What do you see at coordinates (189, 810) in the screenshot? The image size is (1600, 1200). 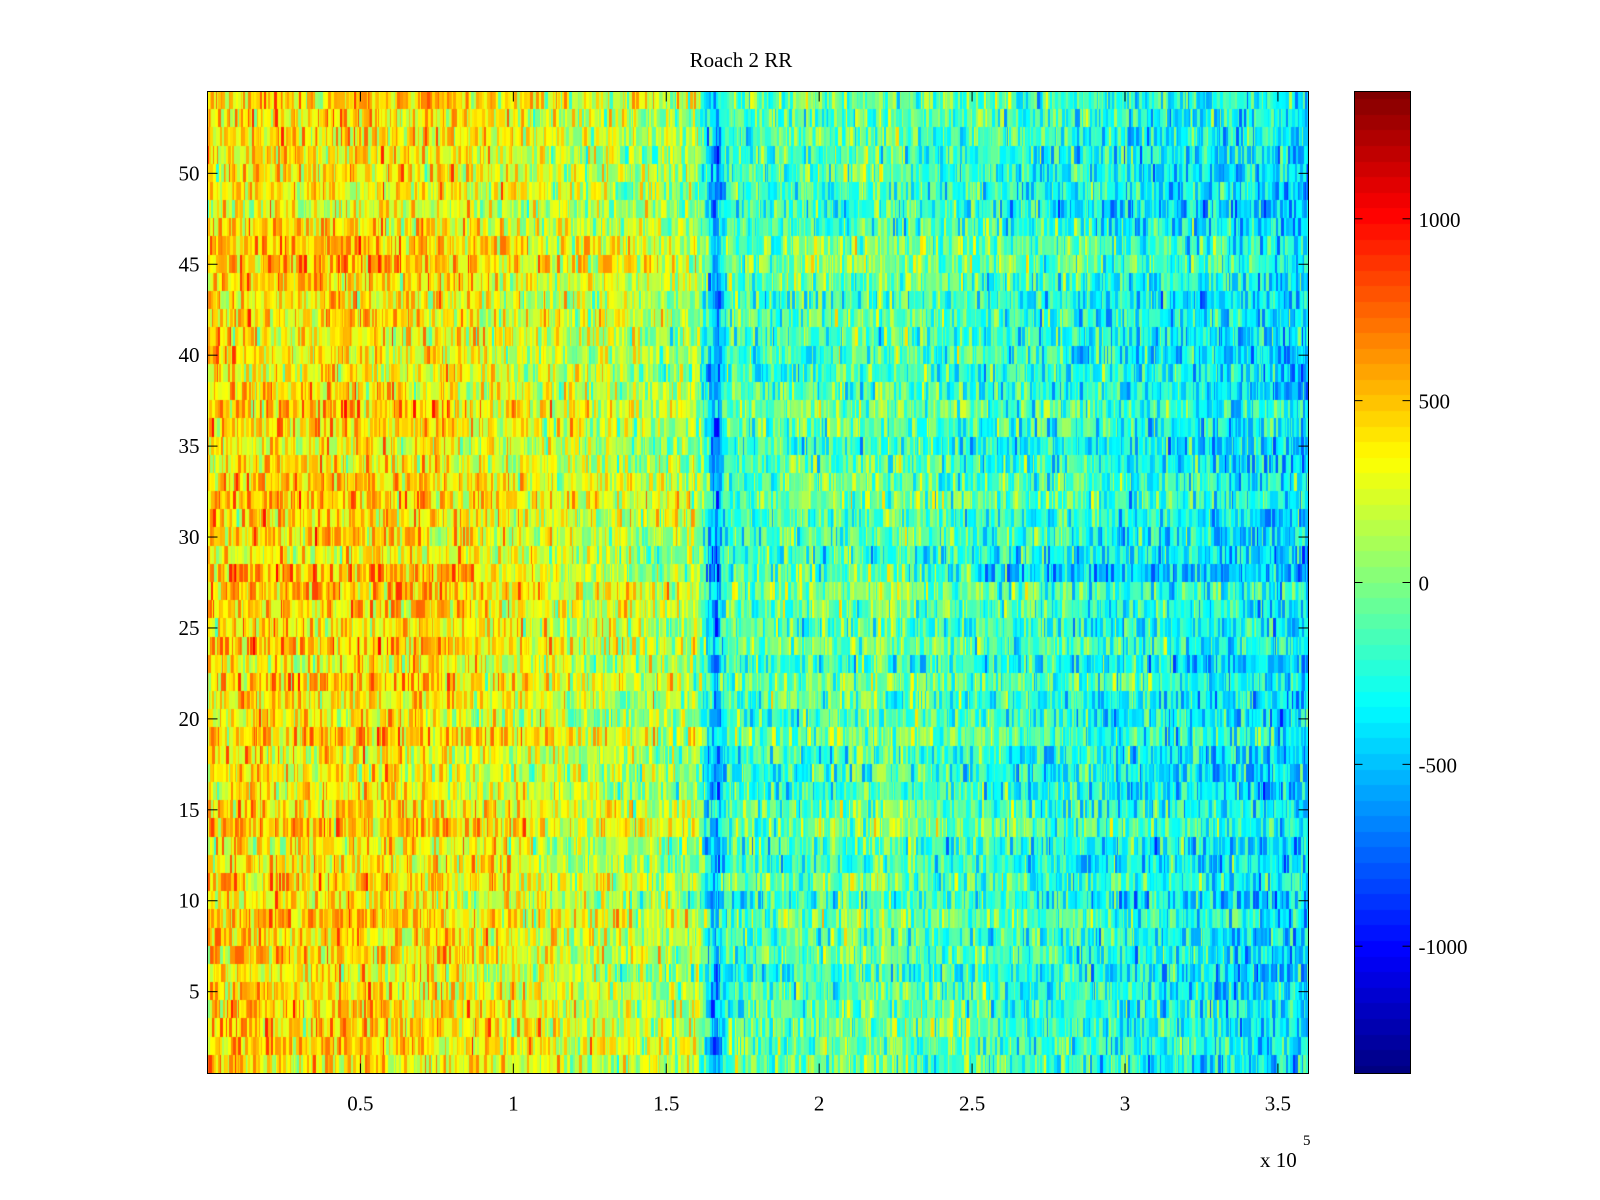 I see `y-tick-label: 15` at bounding box center [189, 810].